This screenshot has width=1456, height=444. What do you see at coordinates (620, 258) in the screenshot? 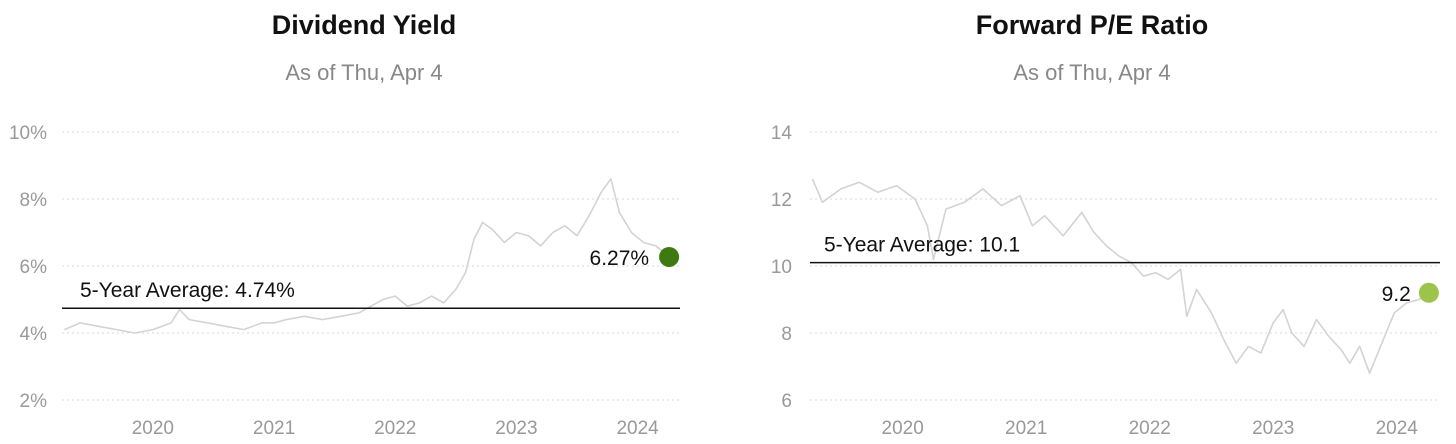
I see `latest-value-label: 6.27%` at bounding box center [620, 258].